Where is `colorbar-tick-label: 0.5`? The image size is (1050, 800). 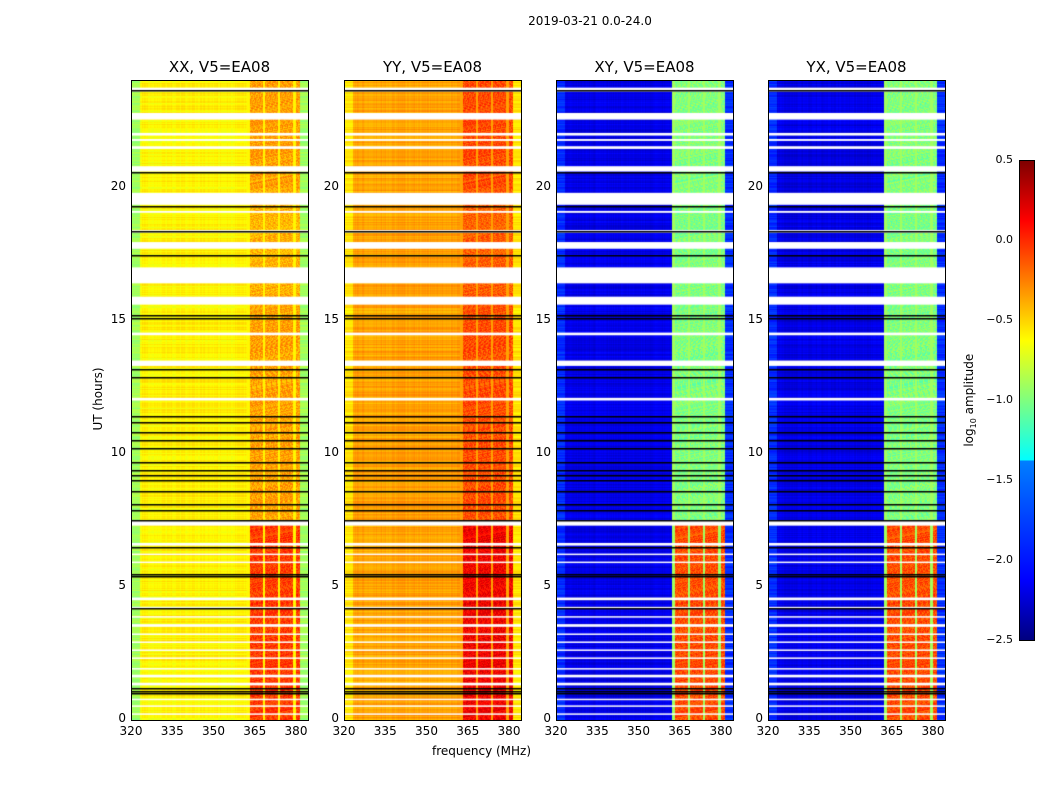 colorbar-tick-label: 0.5 is located at coordinates (1004, 159).